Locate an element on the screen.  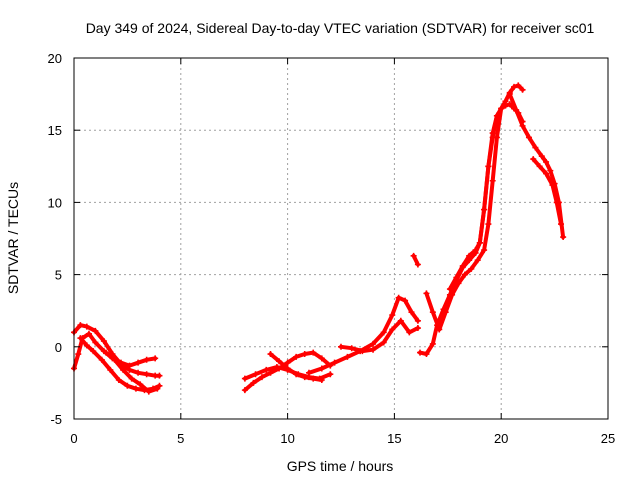
y-axis-label: SDTVAR / TECUs is located at coordinates (13, 238).